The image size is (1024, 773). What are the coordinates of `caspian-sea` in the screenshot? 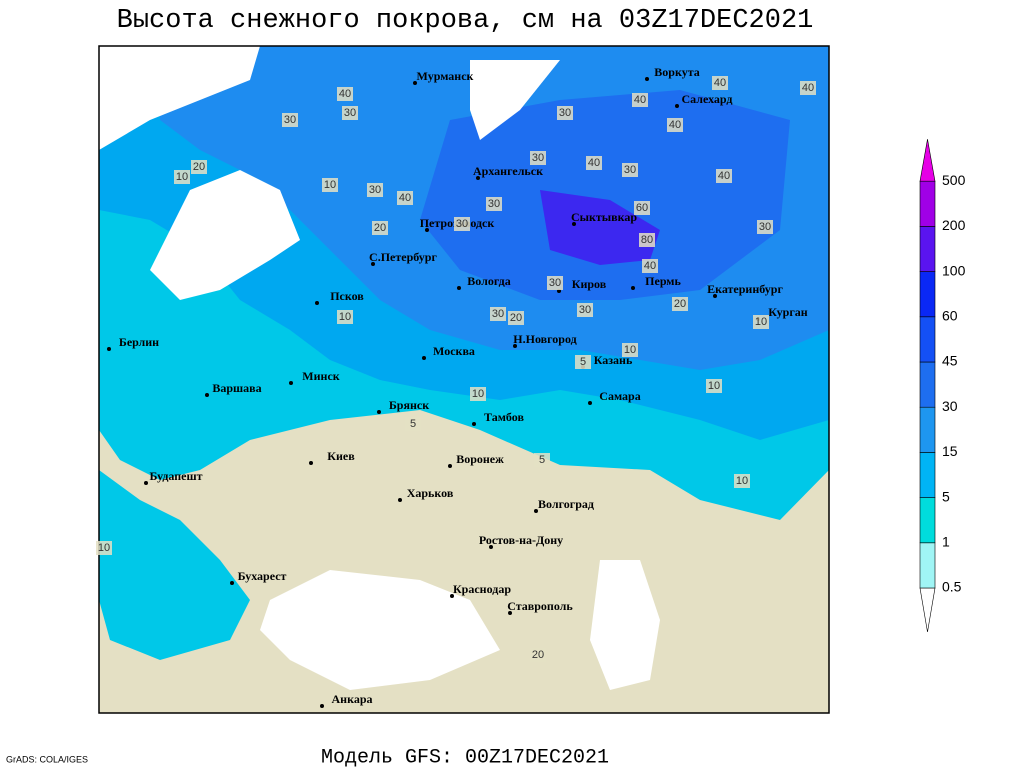 It's located at (625, 625).